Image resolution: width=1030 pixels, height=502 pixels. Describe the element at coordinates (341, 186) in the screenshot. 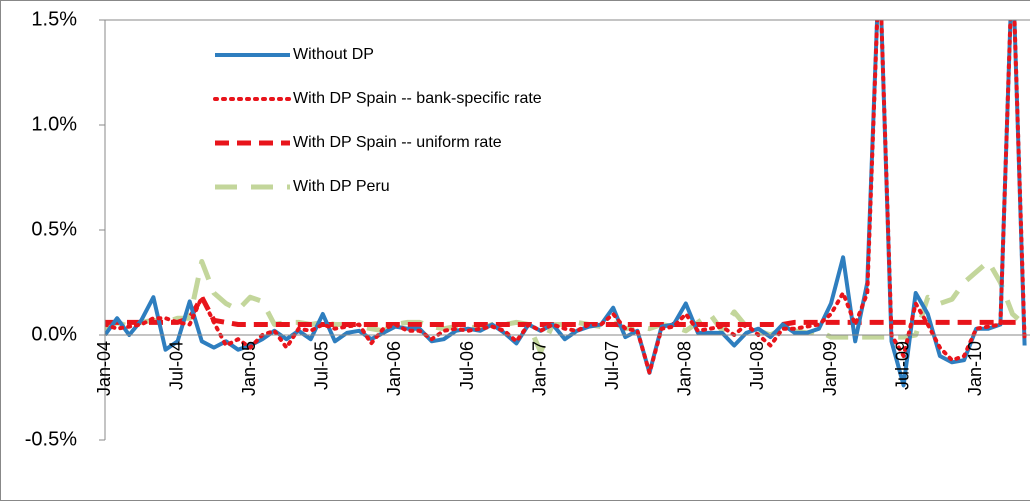

I see `legend-label: With DP Peru` at that location.